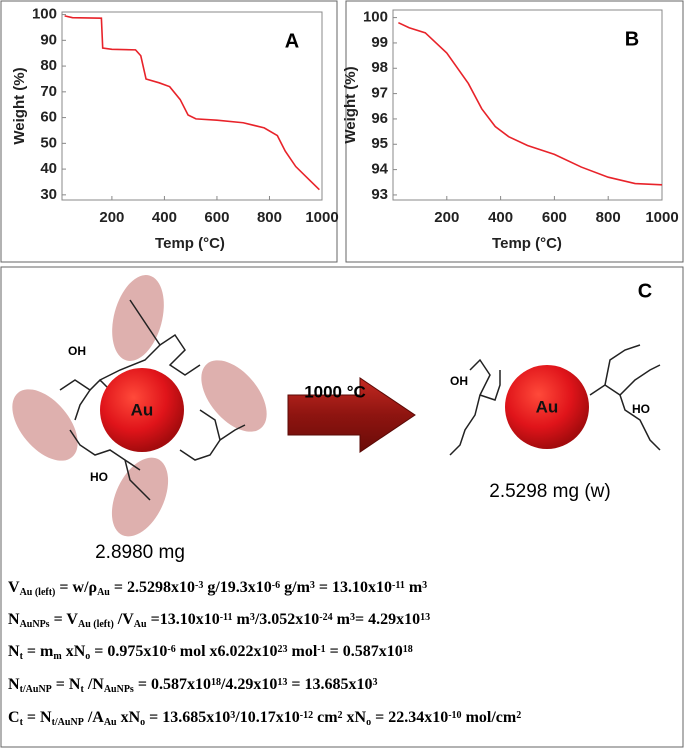  I want to click on equation-part: = 0.975x10, so click(128, 651).